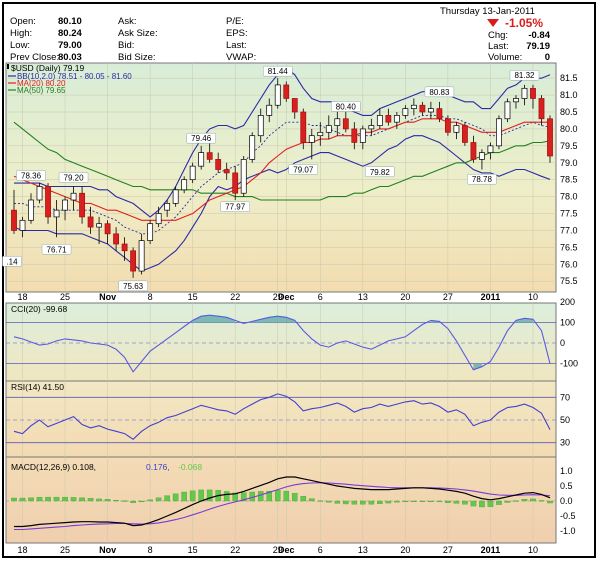 Image resolution: width=600 pixels, height=562 pixels. What do you see at coordinates (137, 57) in the screenshot?
I see `bid-size-label: Bid Size:` at bounding box center [137, 57].